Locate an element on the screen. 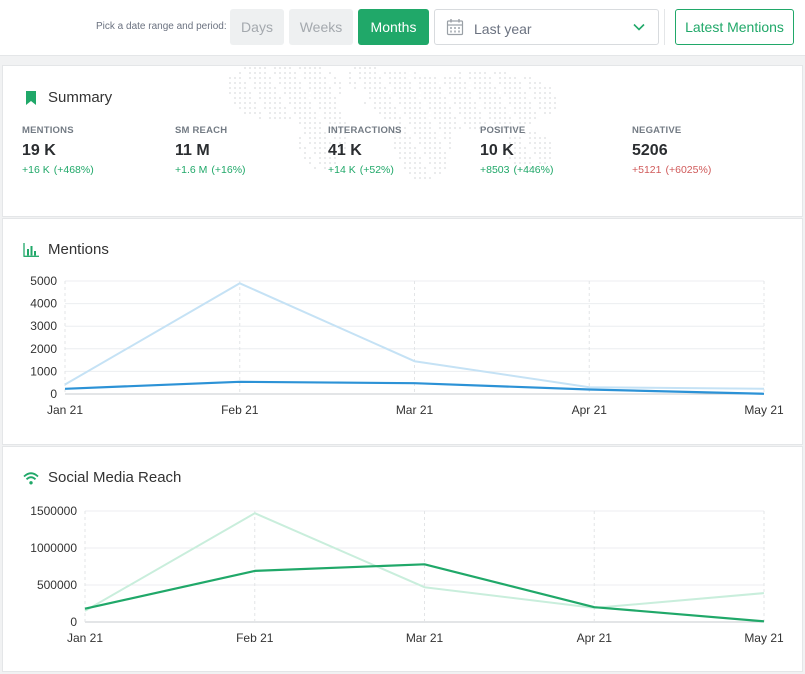 The image size is (805, 674). stat-positive: POSITIVE 10 K +8503 (+446%) is located at coordinates (516, 150).